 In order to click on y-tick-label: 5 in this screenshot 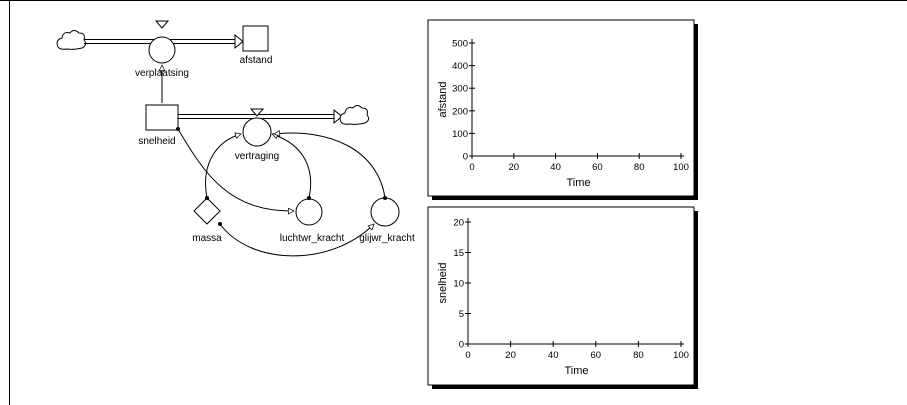, I will do `click(461, 314)`.